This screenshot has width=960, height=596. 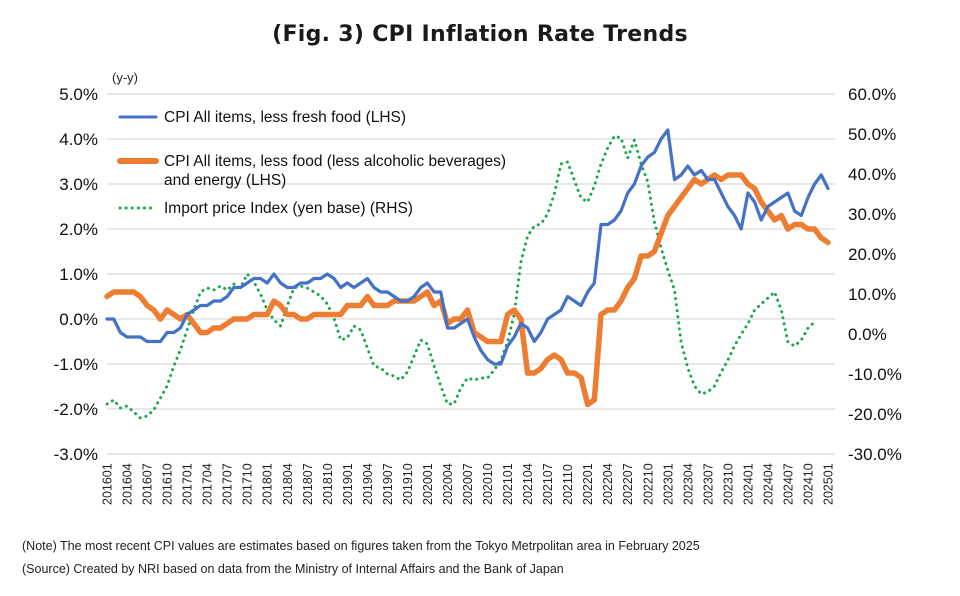 What do you see at coordinates (548, 484) in the screenshot?
I see `x-tick-label: 202107` at bounding box center [548, 484].